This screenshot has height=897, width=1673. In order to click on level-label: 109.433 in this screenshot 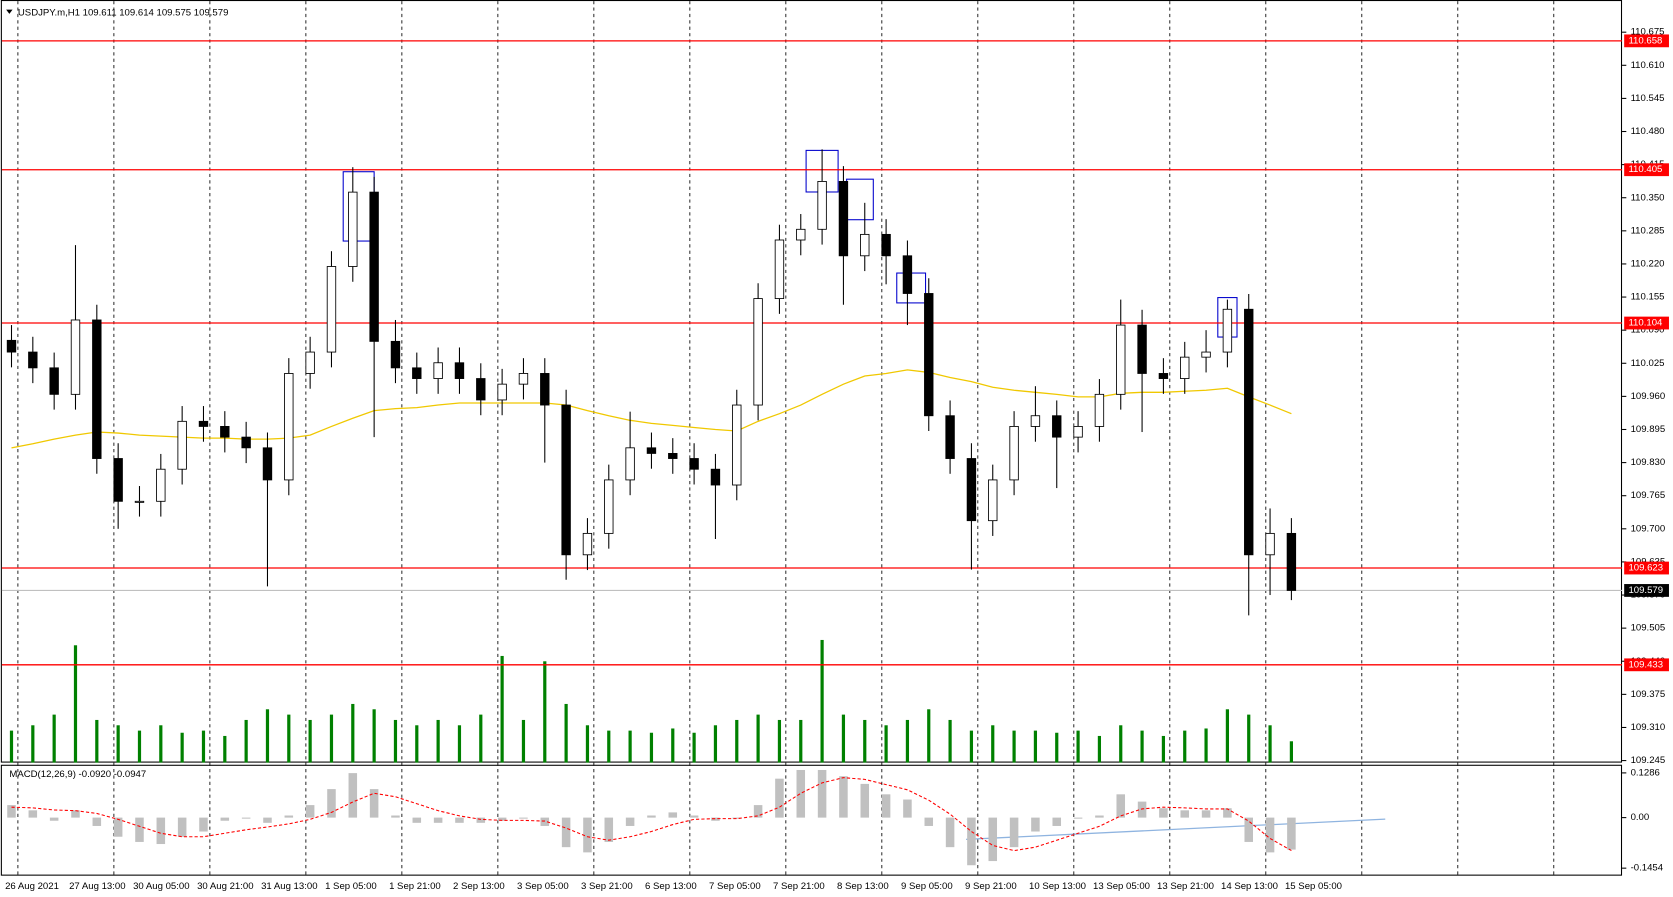, I will do `click(1645, 664)`.